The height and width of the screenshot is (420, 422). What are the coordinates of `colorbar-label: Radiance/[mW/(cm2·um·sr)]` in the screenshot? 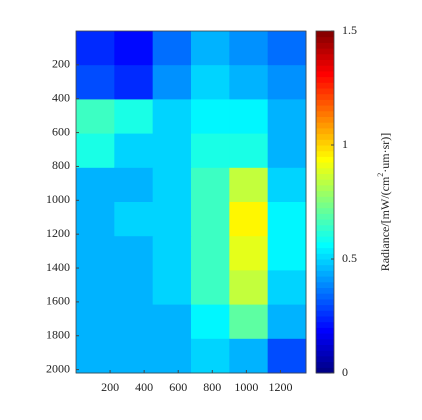 It's located at (384, 202).